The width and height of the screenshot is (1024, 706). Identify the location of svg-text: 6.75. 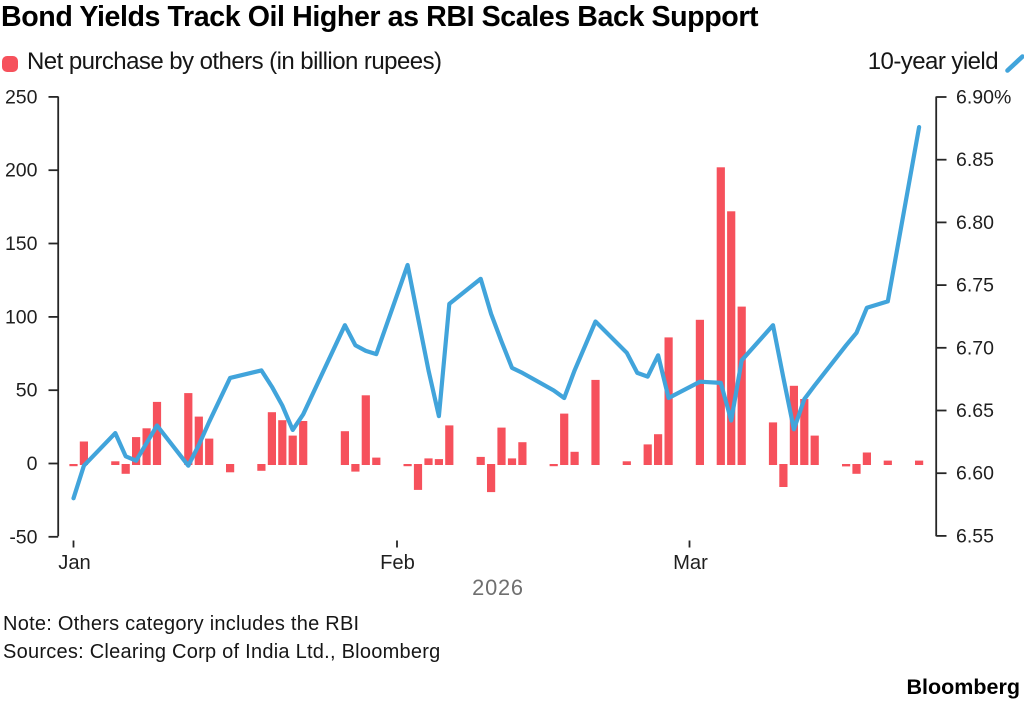
(975, 286).